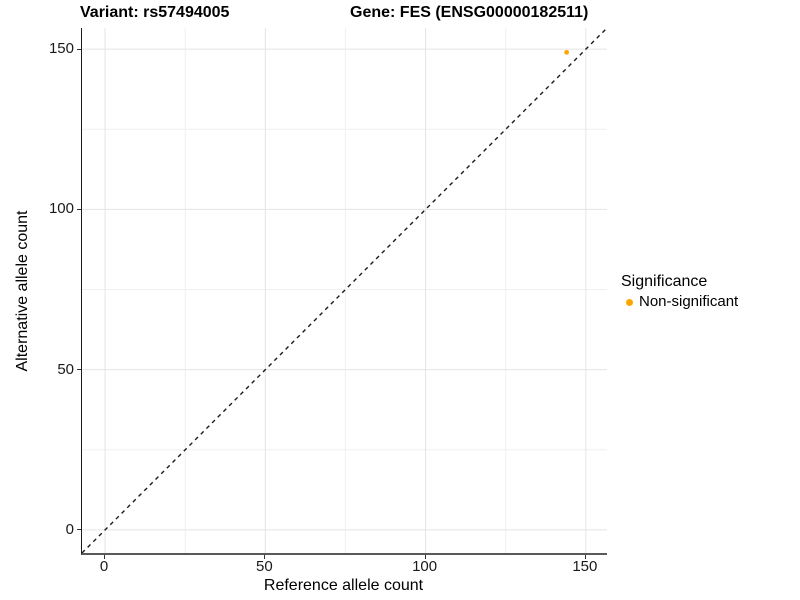  Describe the element at coordinates (155, 12) in the screenshot. I see `plot-title-variant: Variant: rs57494005` at that location.